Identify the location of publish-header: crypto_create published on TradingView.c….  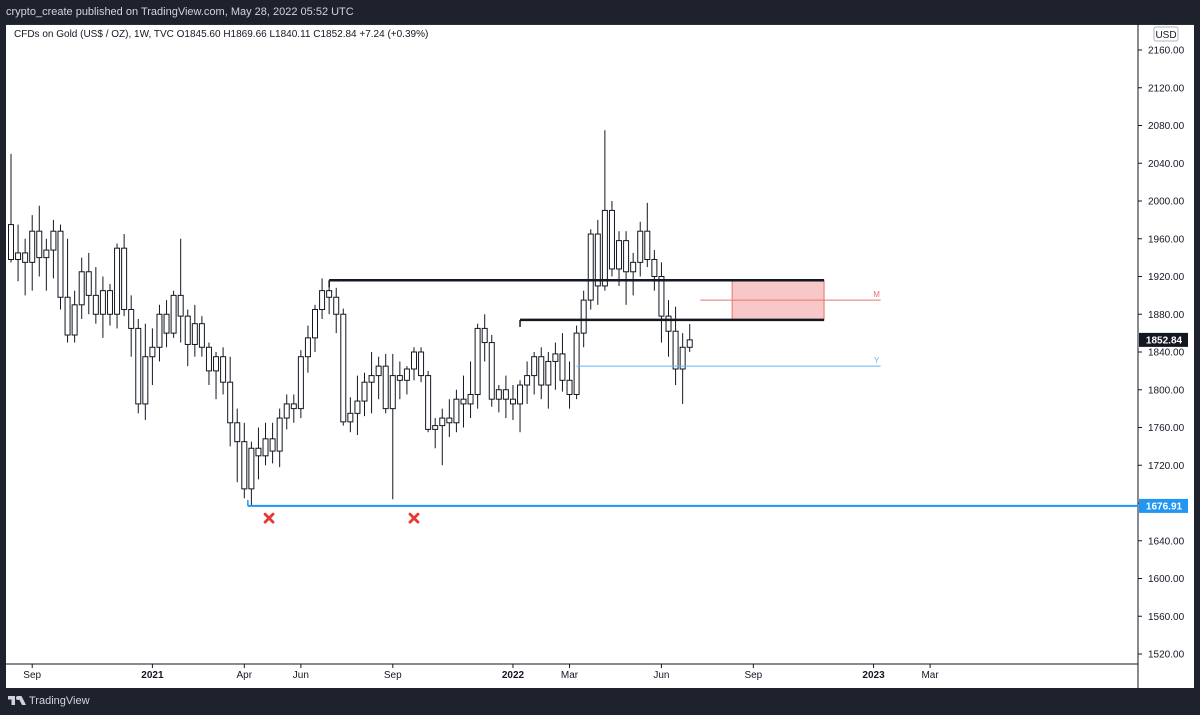
(600, 12).